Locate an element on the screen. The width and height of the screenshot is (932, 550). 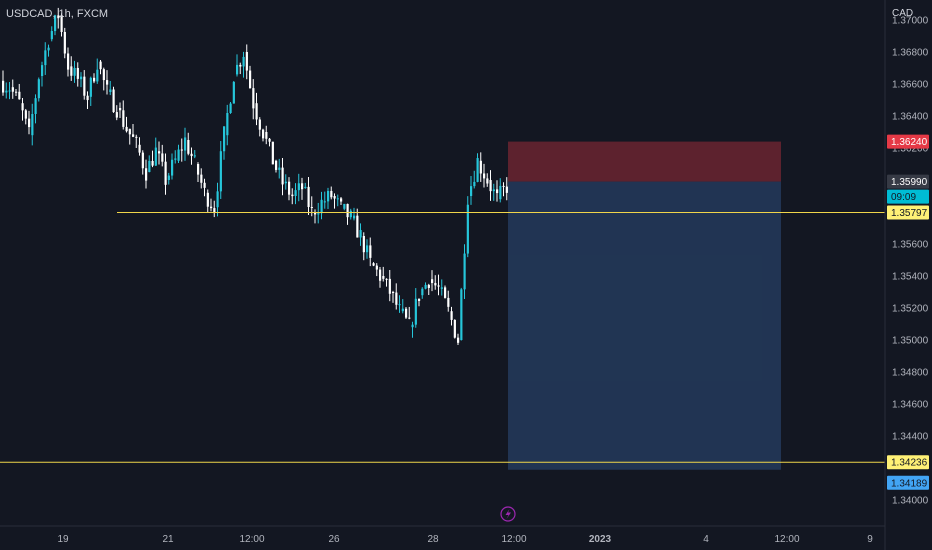
y-tick-label: 1.36800 is located at coordinates (910, 53).